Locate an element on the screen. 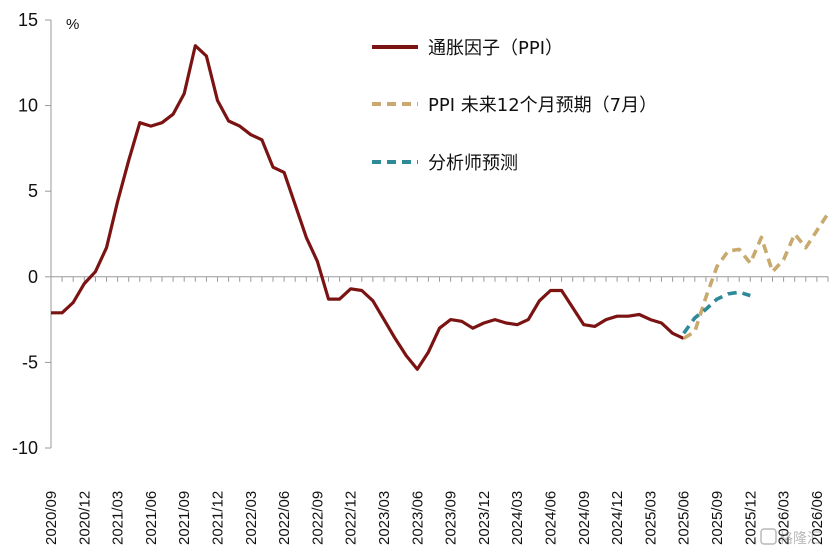 The image size is (840, 552). y-tick-label: -10 is located at coordinates (25, 448).